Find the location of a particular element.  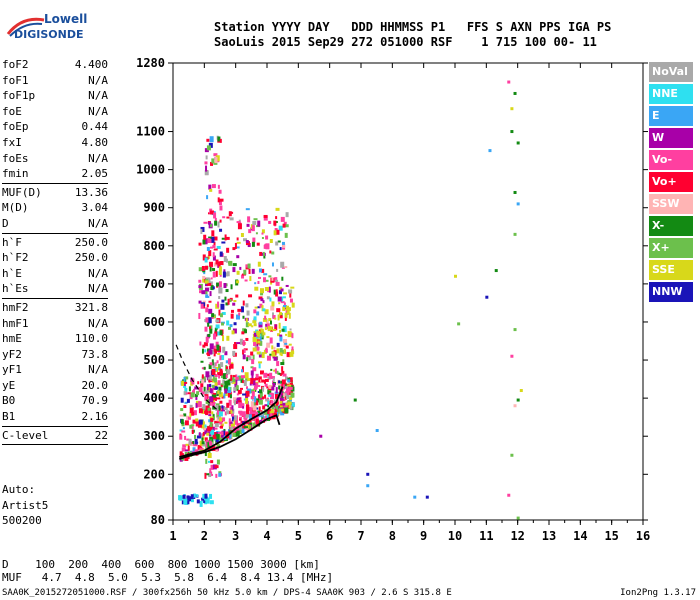

param-value: N/A is located at coordinates (98, 96).